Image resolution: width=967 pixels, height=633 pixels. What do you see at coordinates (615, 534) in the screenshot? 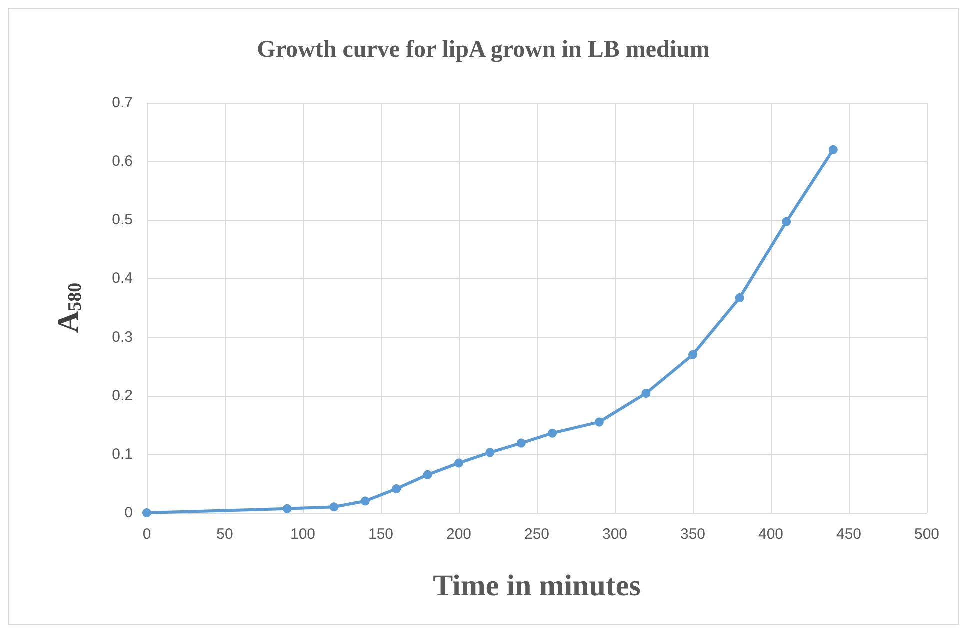
I see `x-tick-label: 300` at bounding box center [615, 534].